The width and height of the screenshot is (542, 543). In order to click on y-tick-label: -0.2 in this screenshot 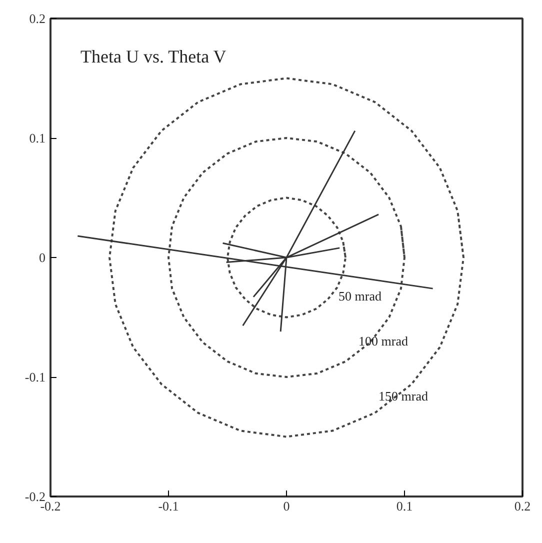, I will do `click(35, 496)`.